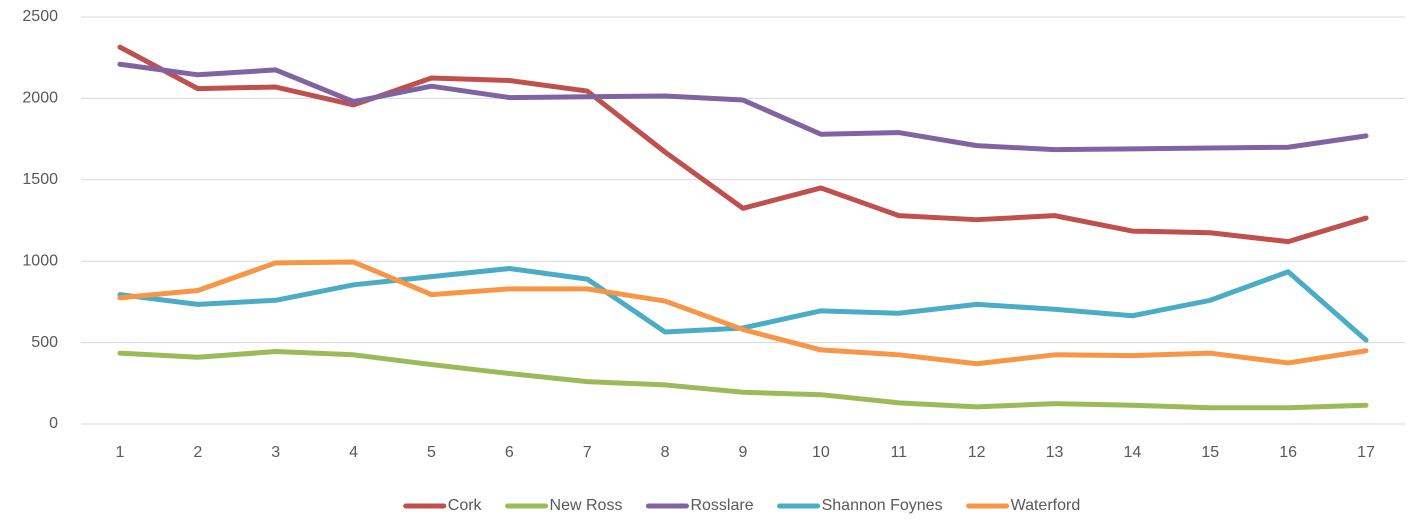 The height and width of the screenshot is (522, 1413). Describe the element at coordinates (275, 452) in the screenshot. I see `x-tick-label: 3` at that location.